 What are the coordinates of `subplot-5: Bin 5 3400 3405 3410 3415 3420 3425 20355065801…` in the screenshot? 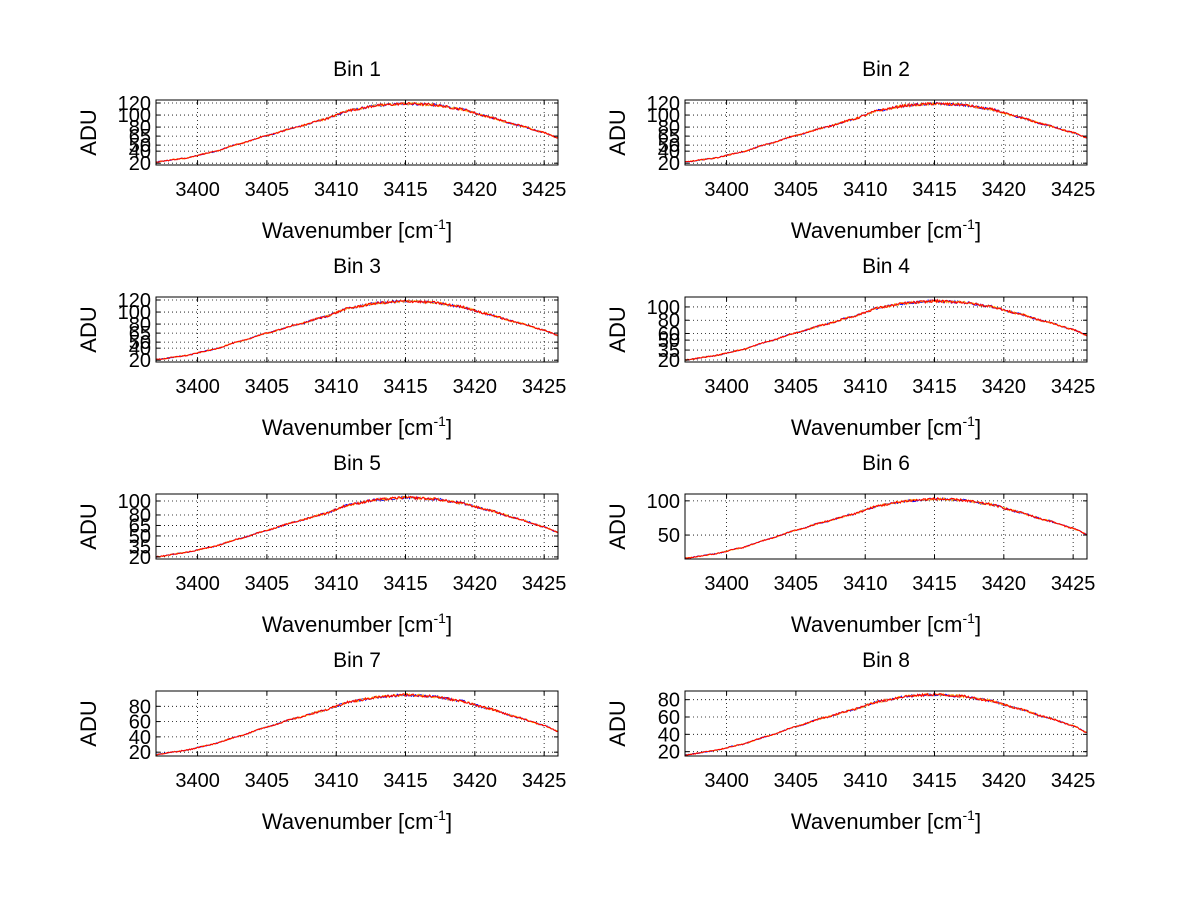 It's located at (321, 544).